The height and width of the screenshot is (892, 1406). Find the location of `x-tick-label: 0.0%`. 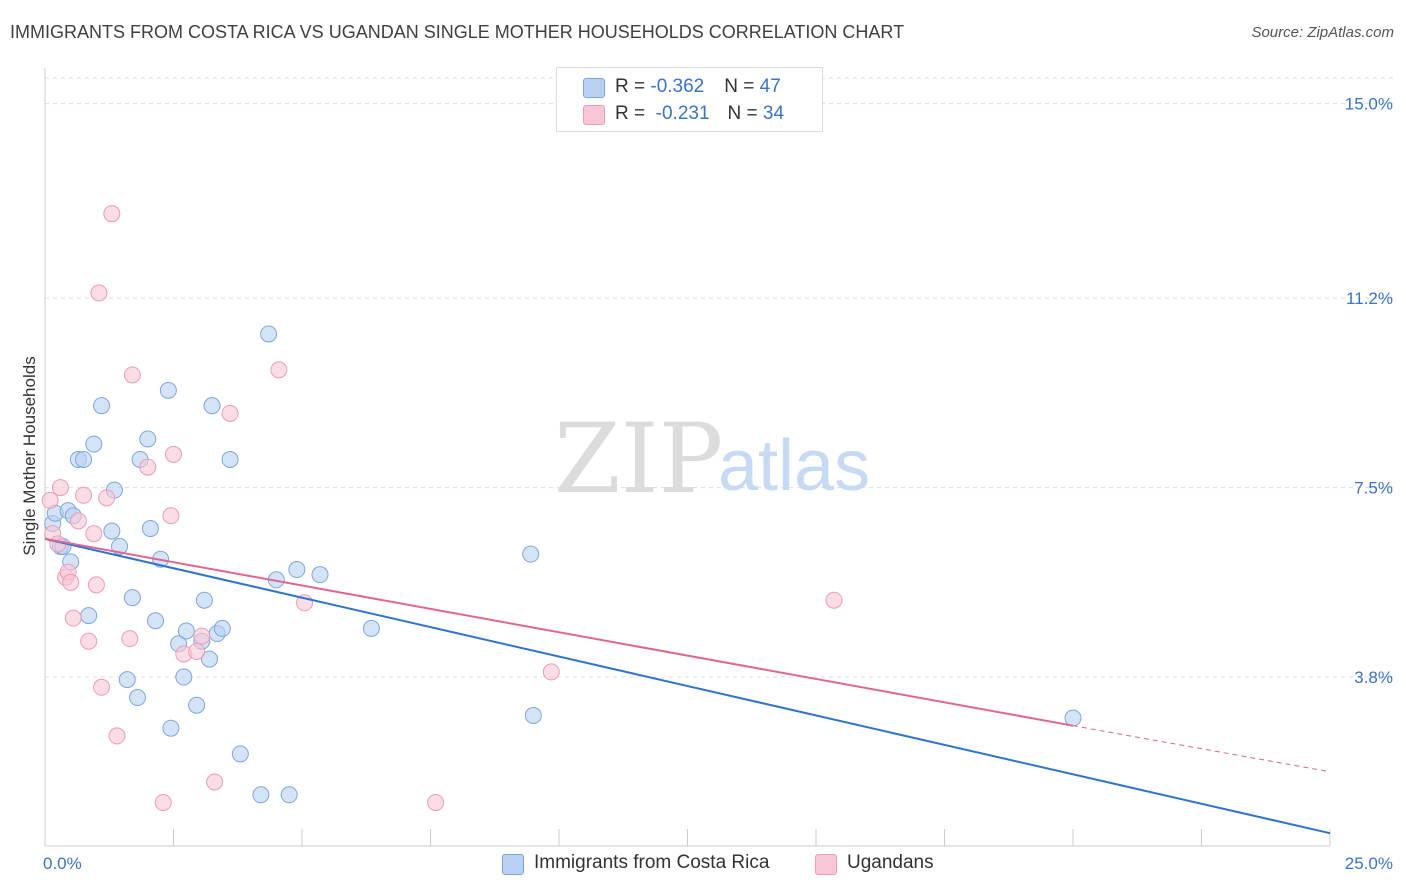

x-tick-label: 0.0% is located at coordinates (62, 863).